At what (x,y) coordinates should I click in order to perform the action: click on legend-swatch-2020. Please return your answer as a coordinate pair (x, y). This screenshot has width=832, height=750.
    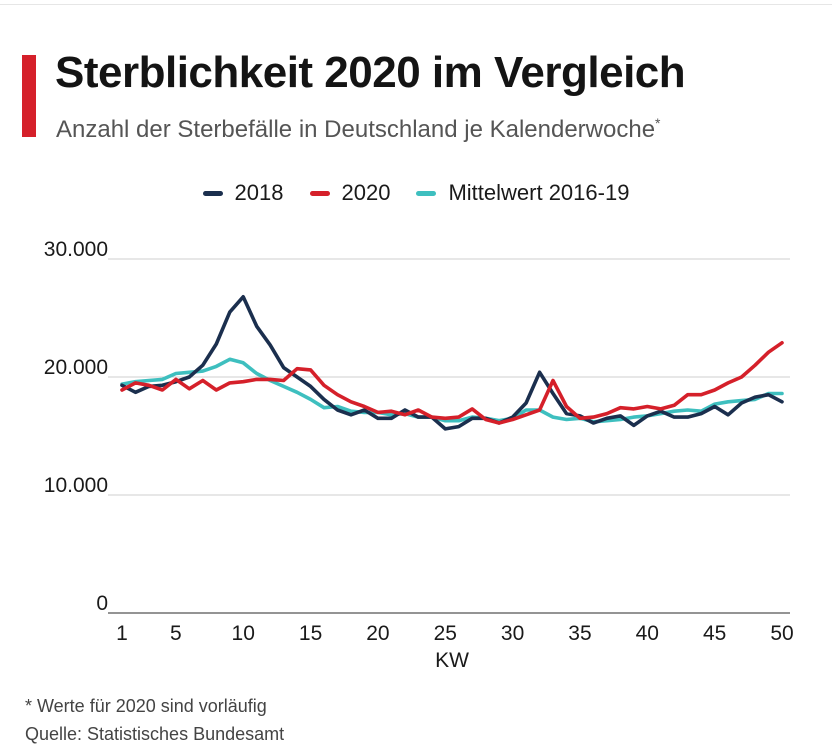
    Looking at the image, I should click on (319, 193).